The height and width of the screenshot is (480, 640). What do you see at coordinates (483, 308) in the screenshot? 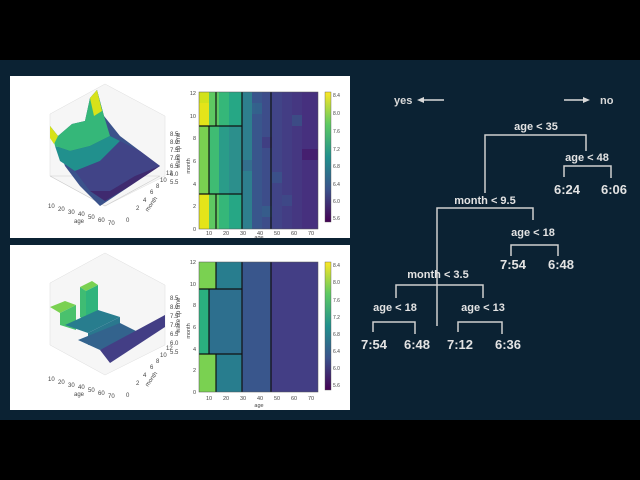
I see `node-age-lt-13: age < 13` at bounding box center [483, 308].